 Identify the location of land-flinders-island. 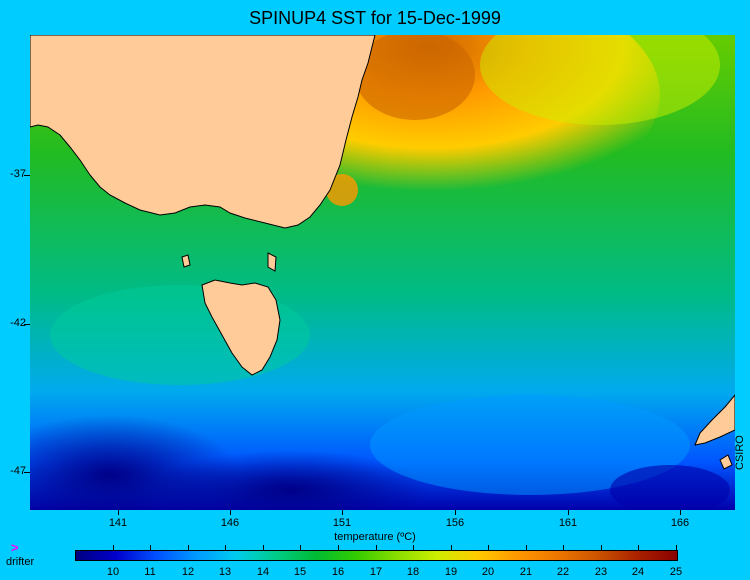
(272, 262).